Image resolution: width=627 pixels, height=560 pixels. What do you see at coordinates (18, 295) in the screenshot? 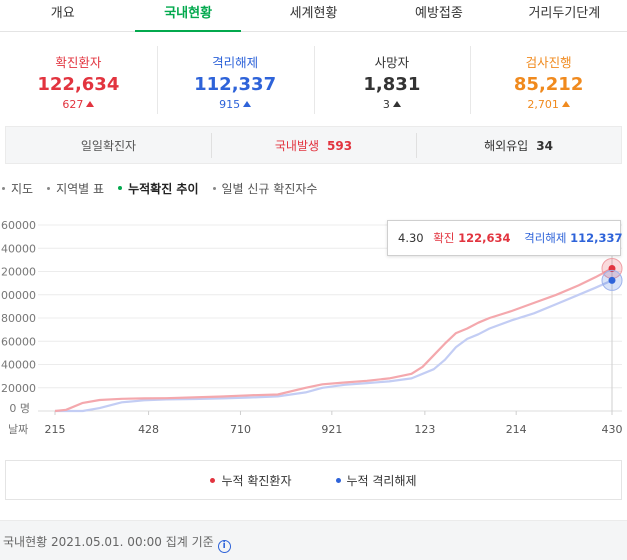
I see `y-tick-label: 100000` at bounding box center [18, 295].